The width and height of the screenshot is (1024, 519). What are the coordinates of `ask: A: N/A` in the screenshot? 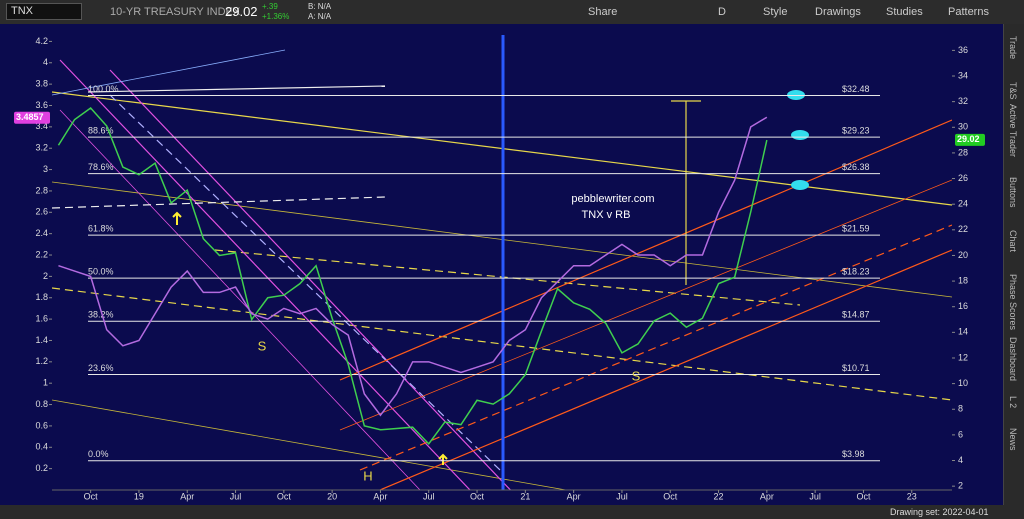 It's located at (320, 16).